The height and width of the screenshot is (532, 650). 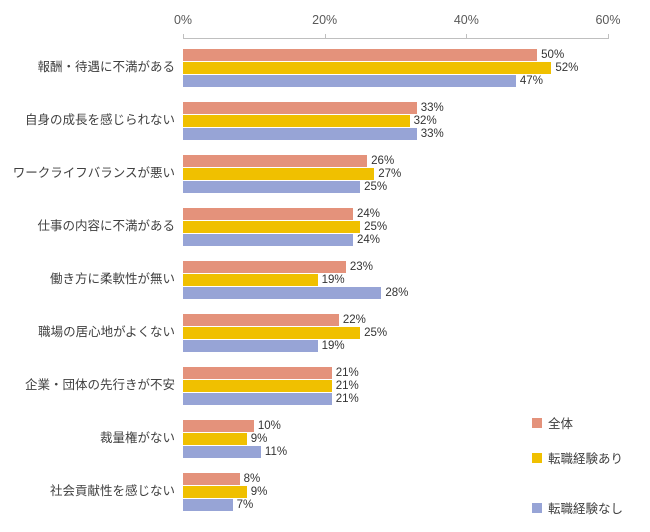 I want to click on category-label: 仕事の内容に不満がある, so click(x=106, y=225).